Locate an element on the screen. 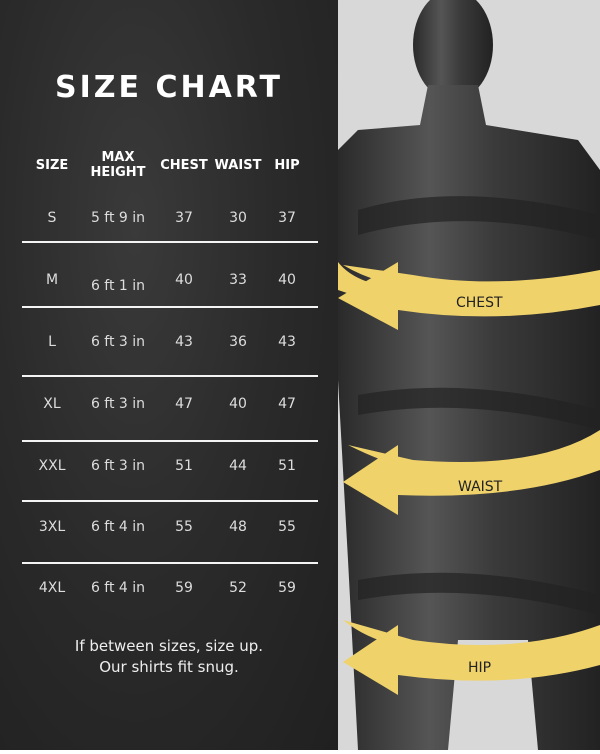 Image resolution: width=600 pixels, height=754 pixels. column-header: MAX HEIGHT is located at coordinates (118, 165).